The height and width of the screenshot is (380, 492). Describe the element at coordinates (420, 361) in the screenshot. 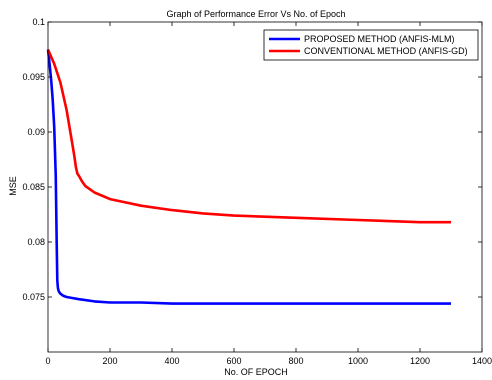

I see `x-tick-label: 1200` at that location.